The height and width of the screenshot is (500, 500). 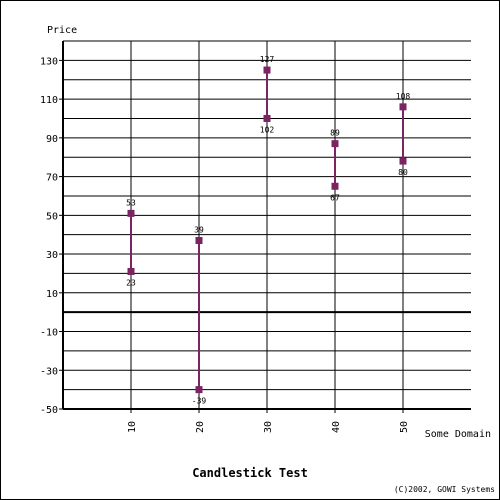 What do you see at coordinates (444, 489) in the screenshot?
I see `copyright-credit: (C)2002, GOWI Systems` at bounding box center [444, 489].